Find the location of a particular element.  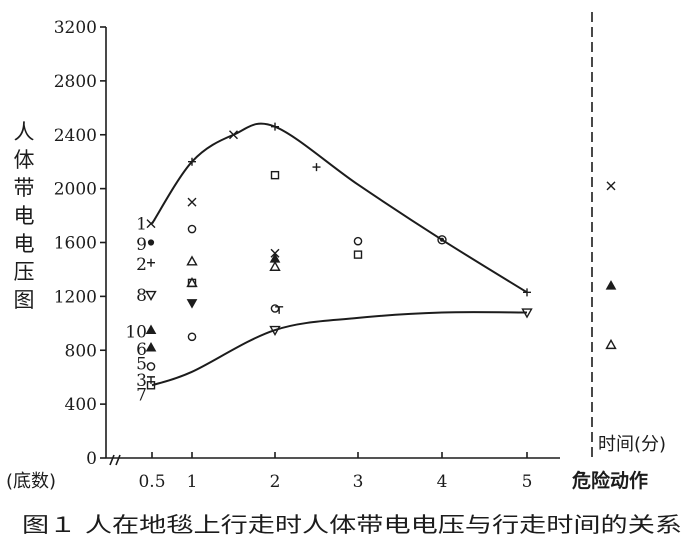

y-tick-label: 2800 is located at coordinates (75, 82).